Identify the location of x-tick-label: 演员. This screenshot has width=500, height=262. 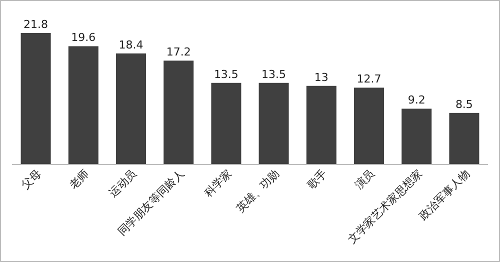
(365, 179).